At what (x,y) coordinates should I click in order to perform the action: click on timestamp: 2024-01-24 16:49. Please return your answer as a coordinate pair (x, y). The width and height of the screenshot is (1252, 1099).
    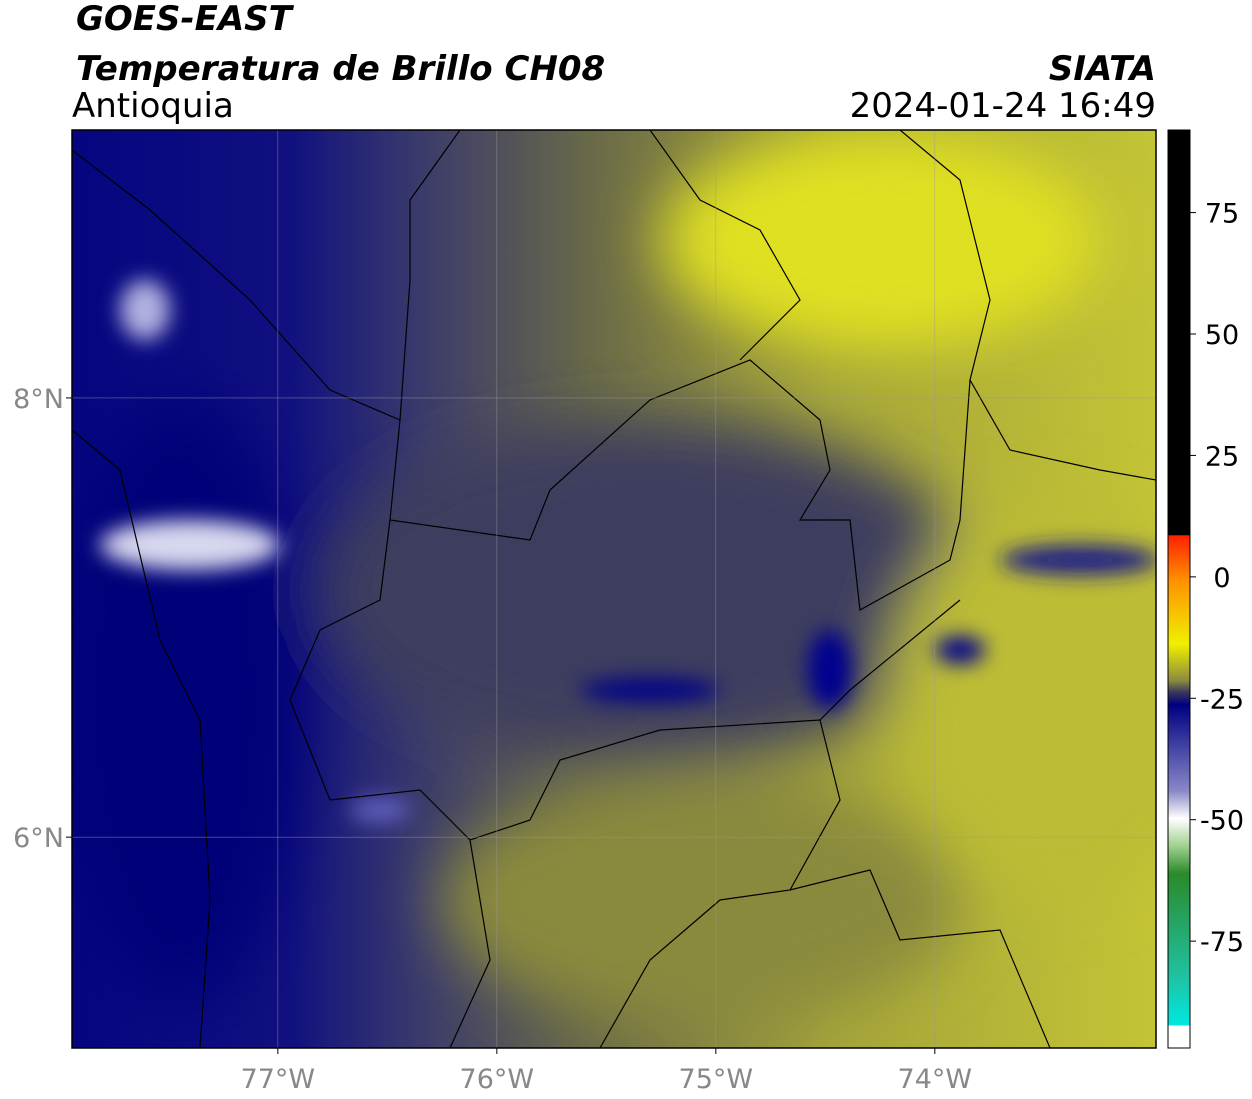
    Looking at the image, I should click on (1003, 106).